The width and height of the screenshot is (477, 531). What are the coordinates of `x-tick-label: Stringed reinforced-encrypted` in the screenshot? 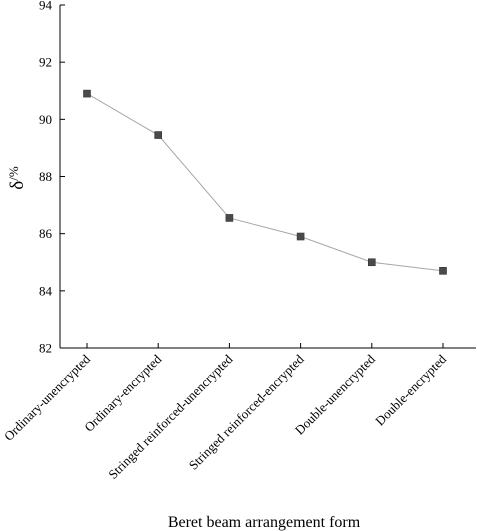 It's located at (246, 411).